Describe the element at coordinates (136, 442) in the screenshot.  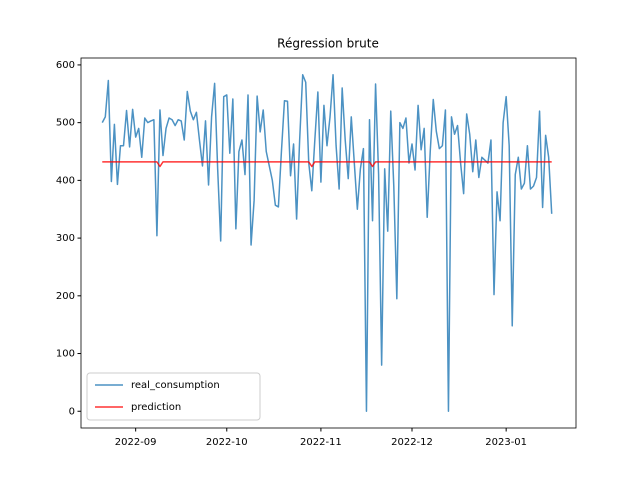
I see `x-tick-label: 2022-09` at that location.